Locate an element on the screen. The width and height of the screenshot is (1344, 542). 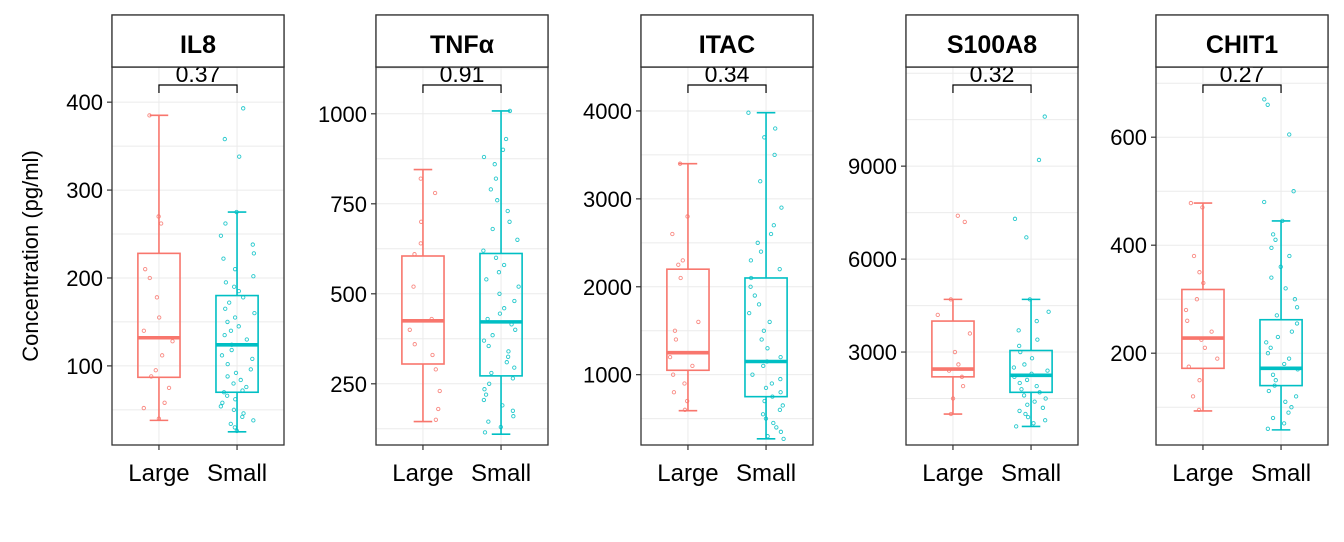
panel-title-overlay: ITAC is located at coordinates (727, 45).